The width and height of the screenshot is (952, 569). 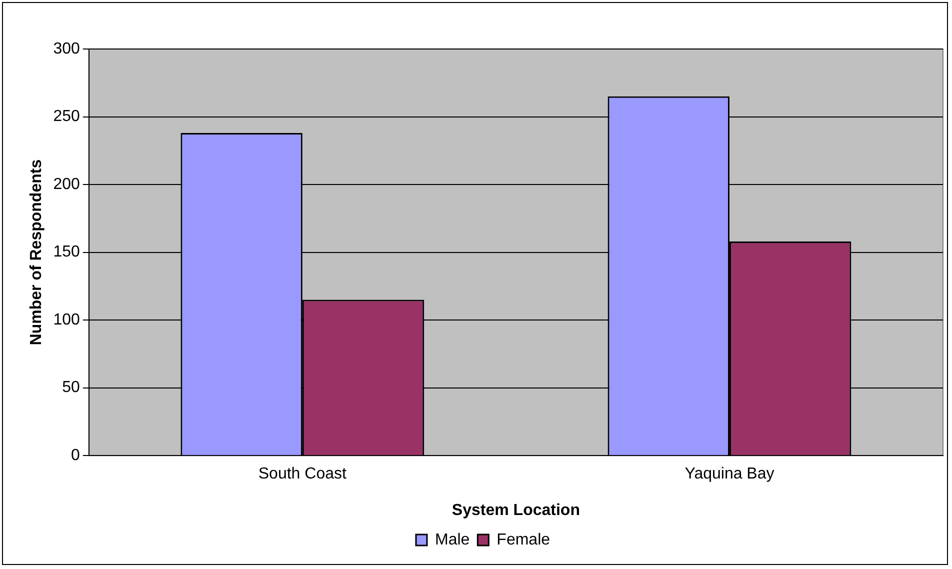 I want to click on y-axis-title: Number of Respondents, so click(x=37, y=252).